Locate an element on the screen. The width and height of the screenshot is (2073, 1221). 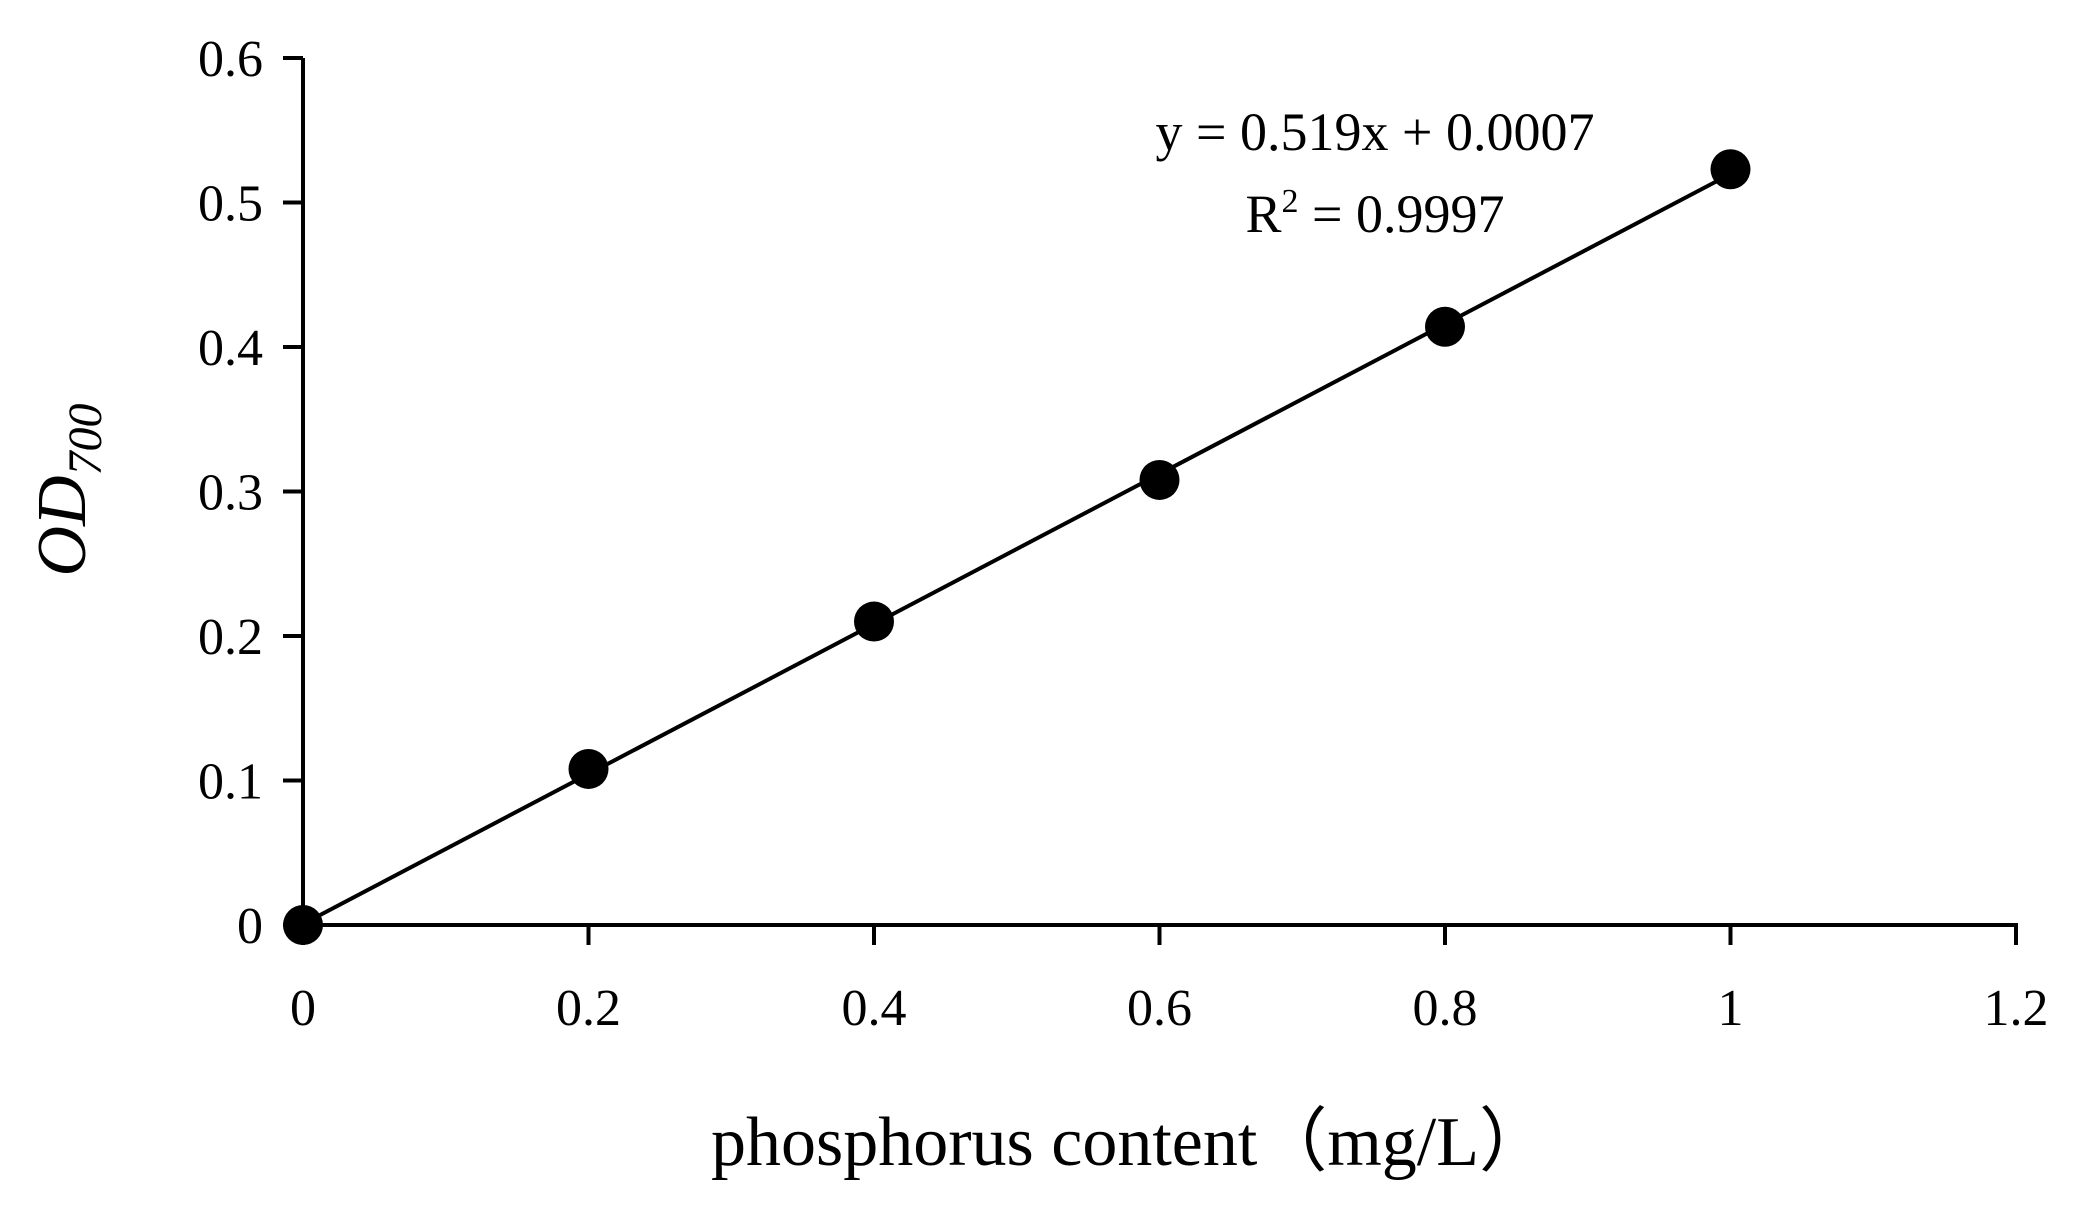
y-tick-label: 0.2 is located at coordinates (230, 637).